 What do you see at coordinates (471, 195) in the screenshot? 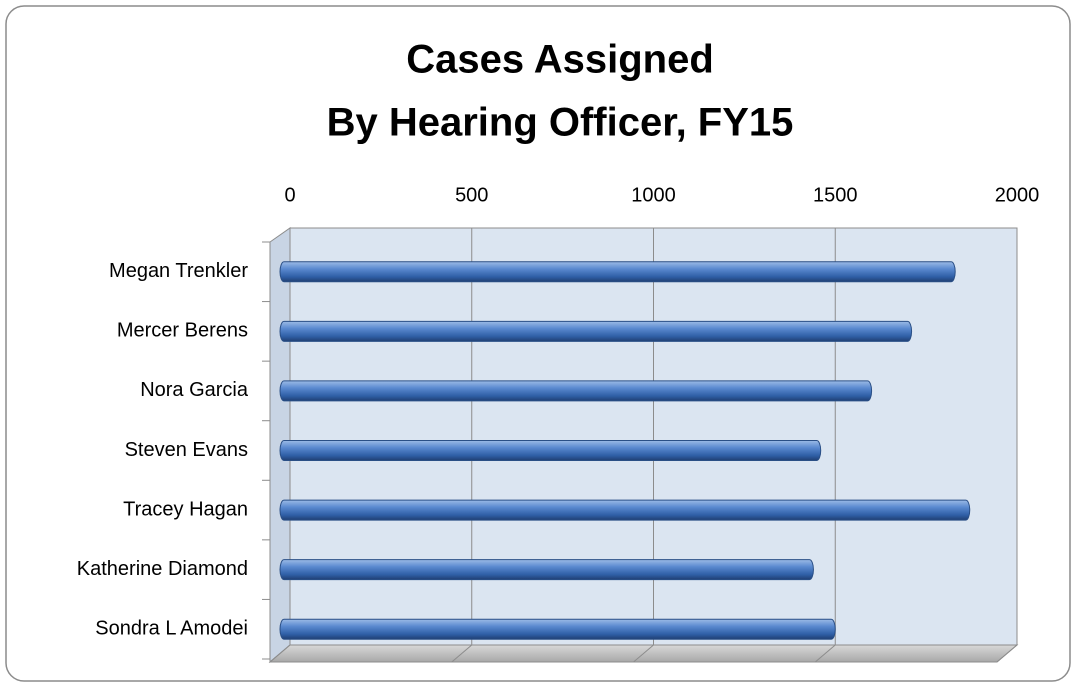
I see `x-tick-label: 500` at bounding box center [471, 195].